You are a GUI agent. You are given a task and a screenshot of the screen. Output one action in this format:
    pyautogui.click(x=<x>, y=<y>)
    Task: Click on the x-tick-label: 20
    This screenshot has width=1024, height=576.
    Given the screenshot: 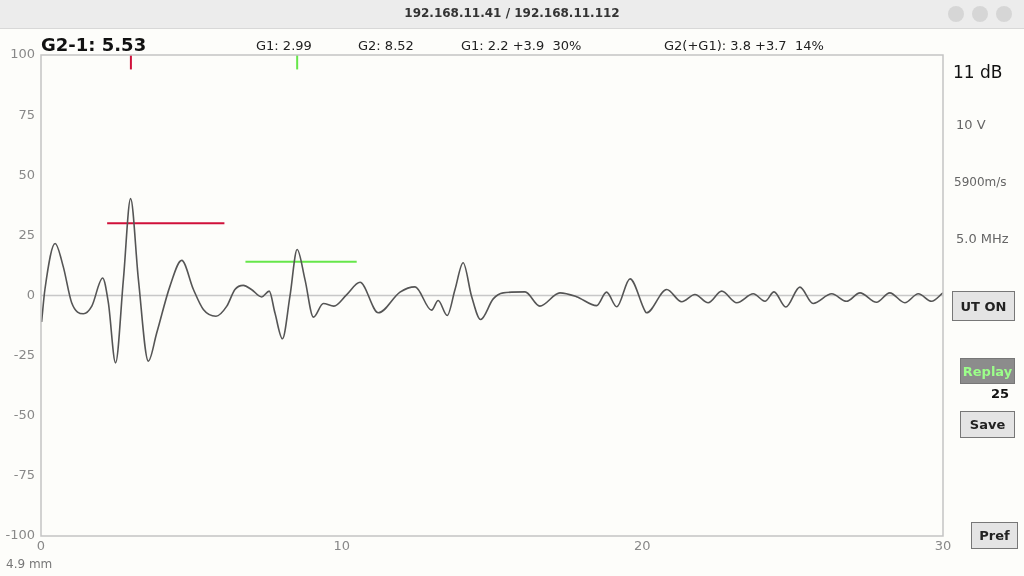 What is the action you would take?
    pyautogui.click(x=642, y=546)
    